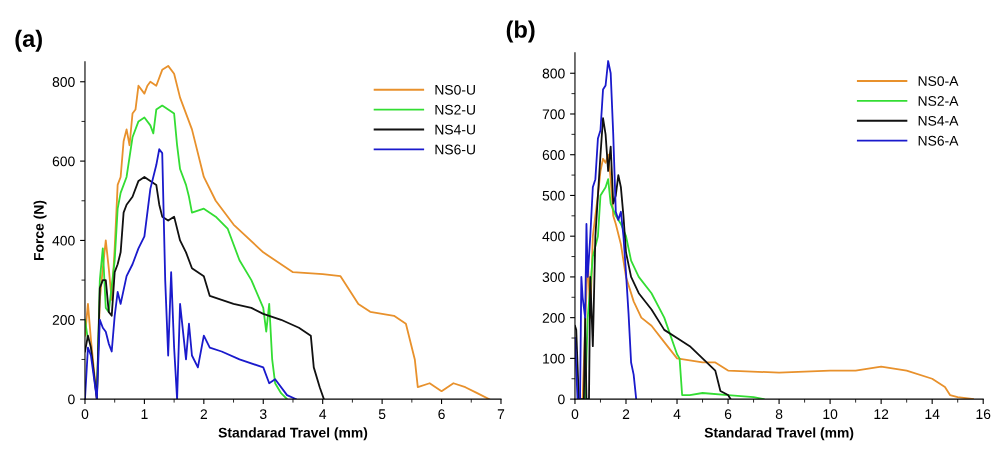 This screenshot has height=452, width=1008. What do you see at coordinates (263, 414) in the screenshot?
I see `x-tick-label: 3` at bounding box center [263, 414].